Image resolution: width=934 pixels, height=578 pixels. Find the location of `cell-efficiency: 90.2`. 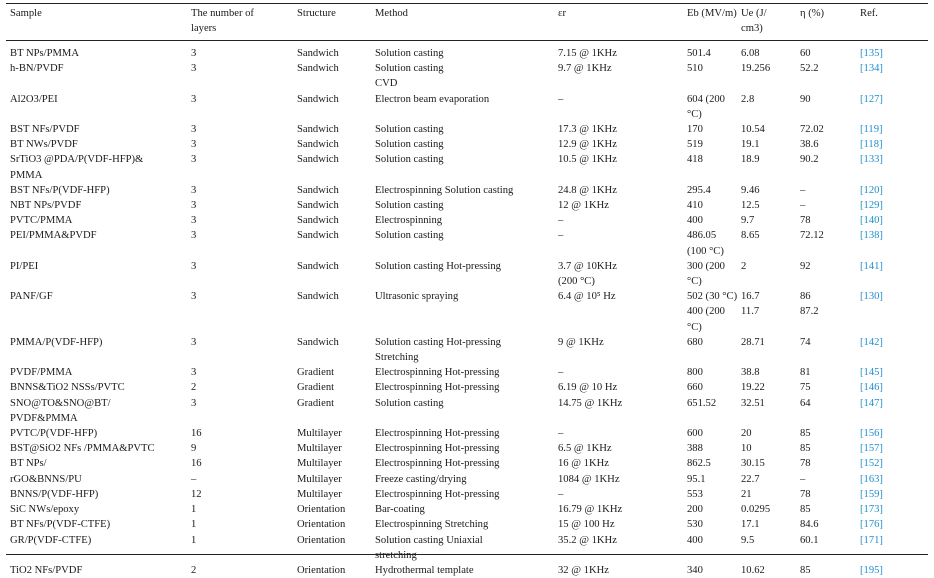

cell-efficiency: 90.2 is located at coordinates (809, 160).